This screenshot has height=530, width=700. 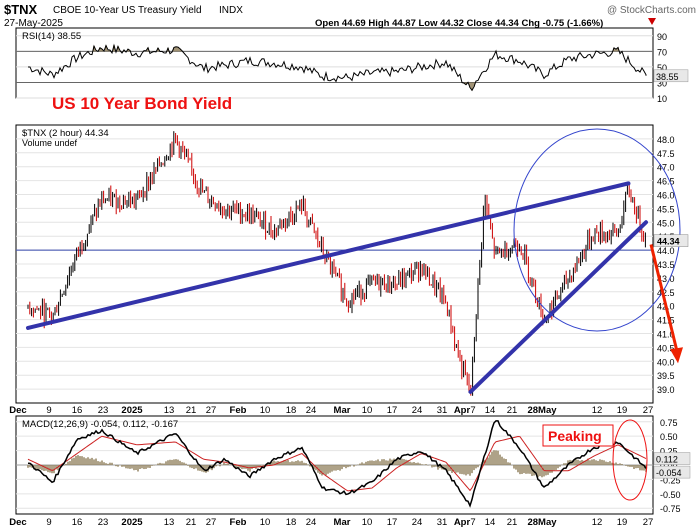 I want to click on price-tick-label: 43.5, so click(x=666, y=265).